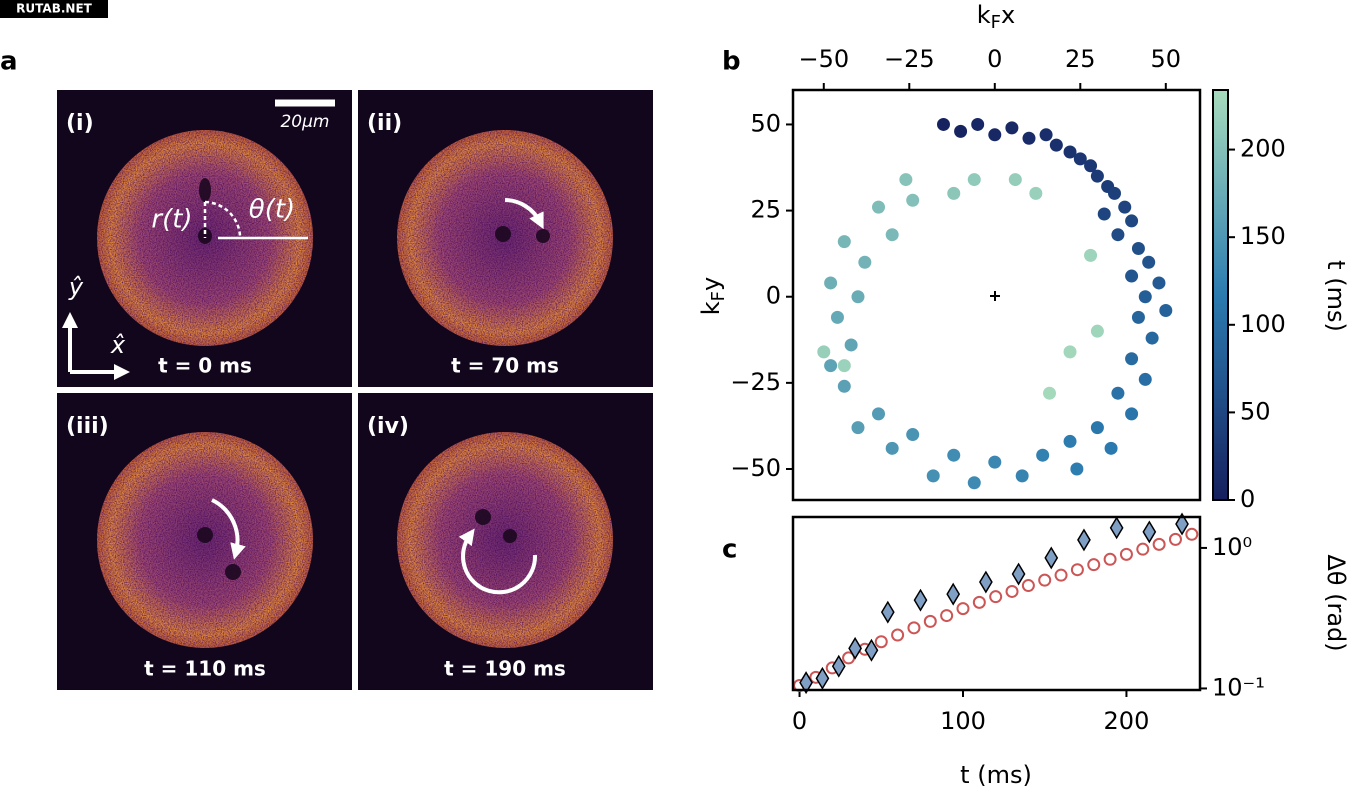  I want to click on panel-label: c, so click(729, 550).